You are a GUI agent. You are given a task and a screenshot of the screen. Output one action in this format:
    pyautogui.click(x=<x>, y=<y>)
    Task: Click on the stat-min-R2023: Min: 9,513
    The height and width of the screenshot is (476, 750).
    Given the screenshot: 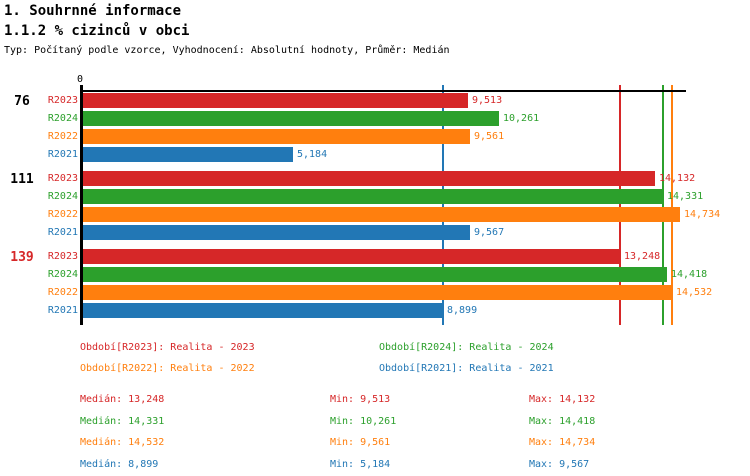 What is the action you would take?
    pyautogui.click(x=360, y=399)
    